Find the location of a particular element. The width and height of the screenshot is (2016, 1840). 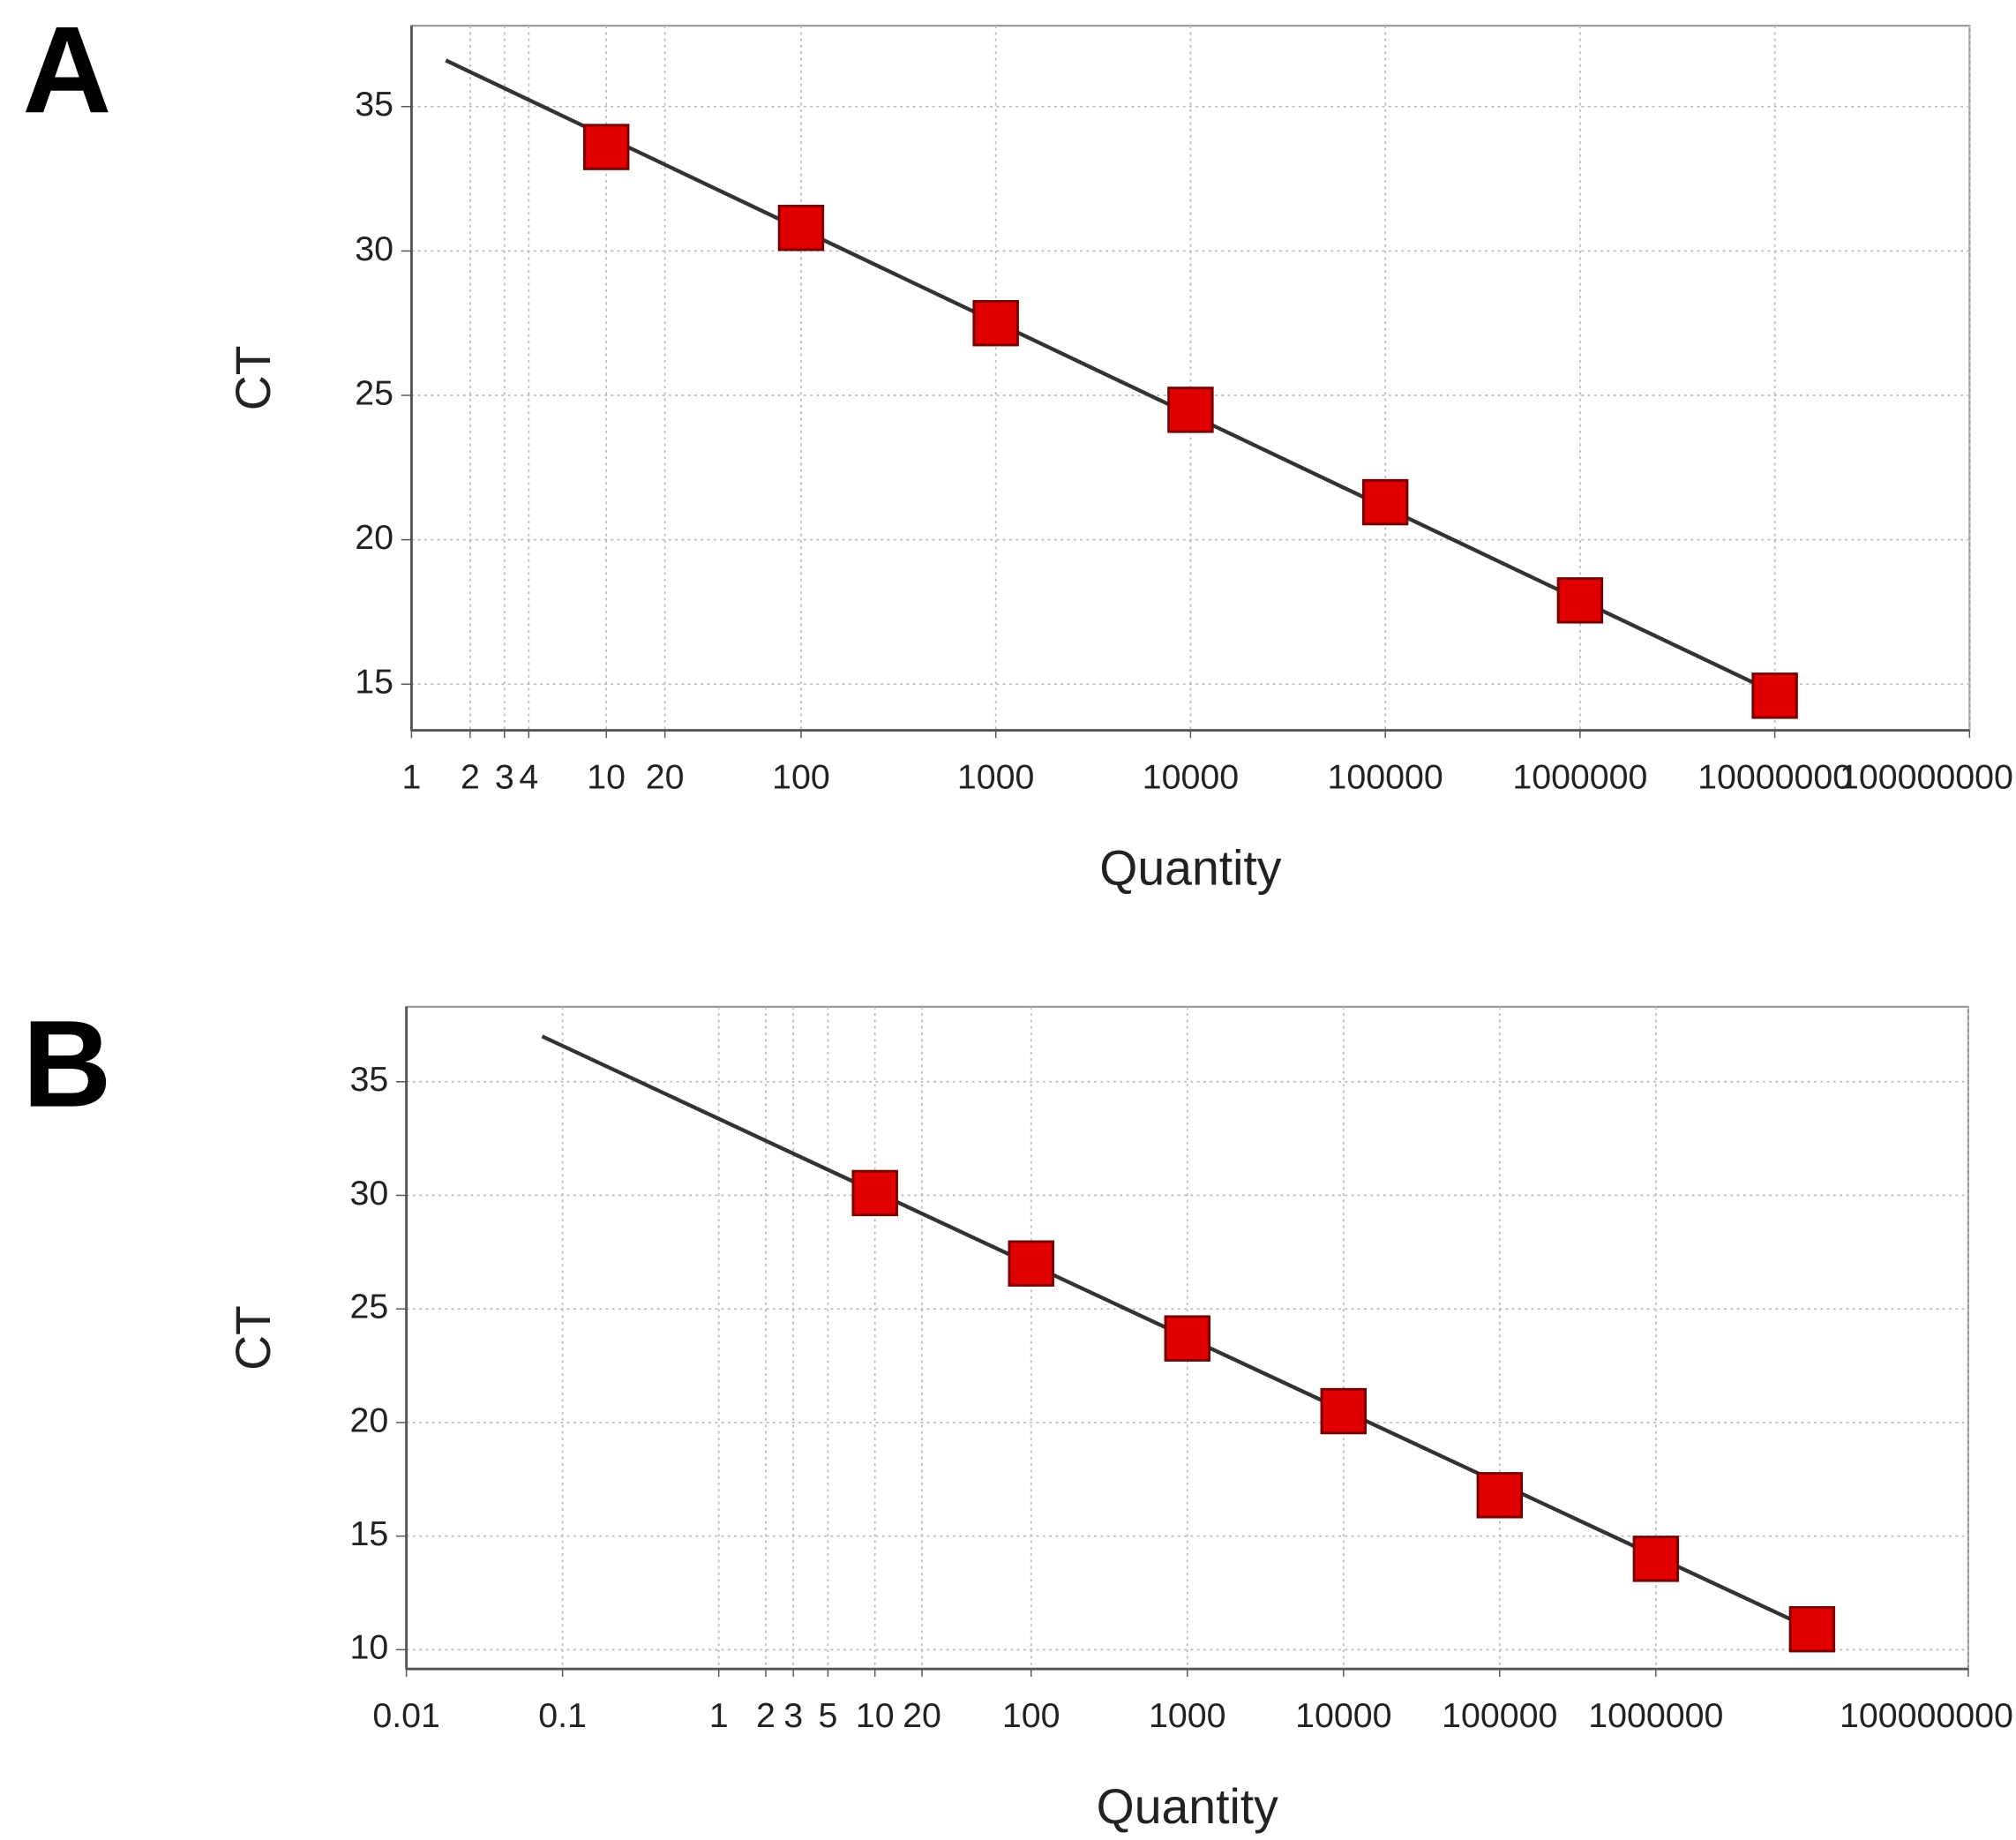

x-tick-label: 5 is located at coordinates (828, 1715).